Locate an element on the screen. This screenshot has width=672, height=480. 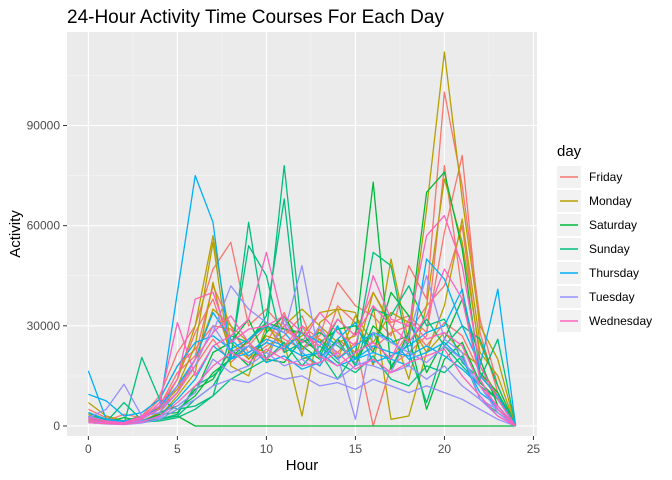
y-tick-label: 60000 is located at coordinates (44, 226).